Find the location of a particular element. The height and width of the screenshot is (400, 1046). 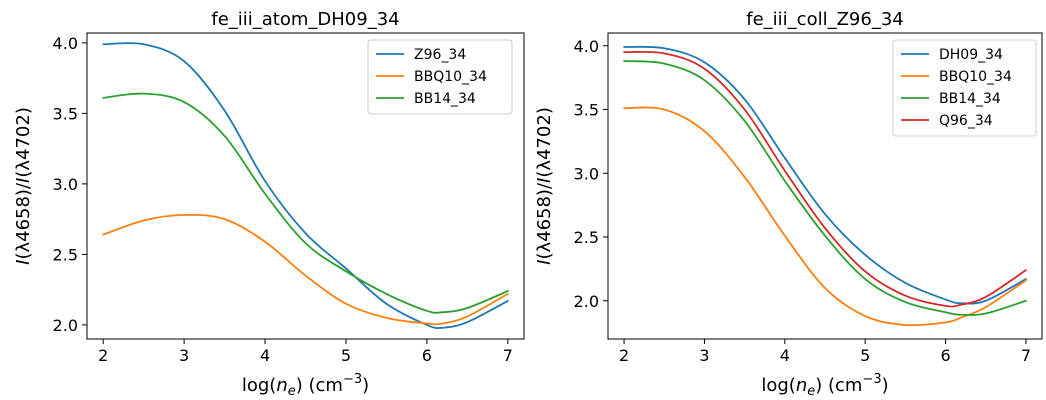

chart2-xtick-label: 2 is located at coordinates (624, 355).